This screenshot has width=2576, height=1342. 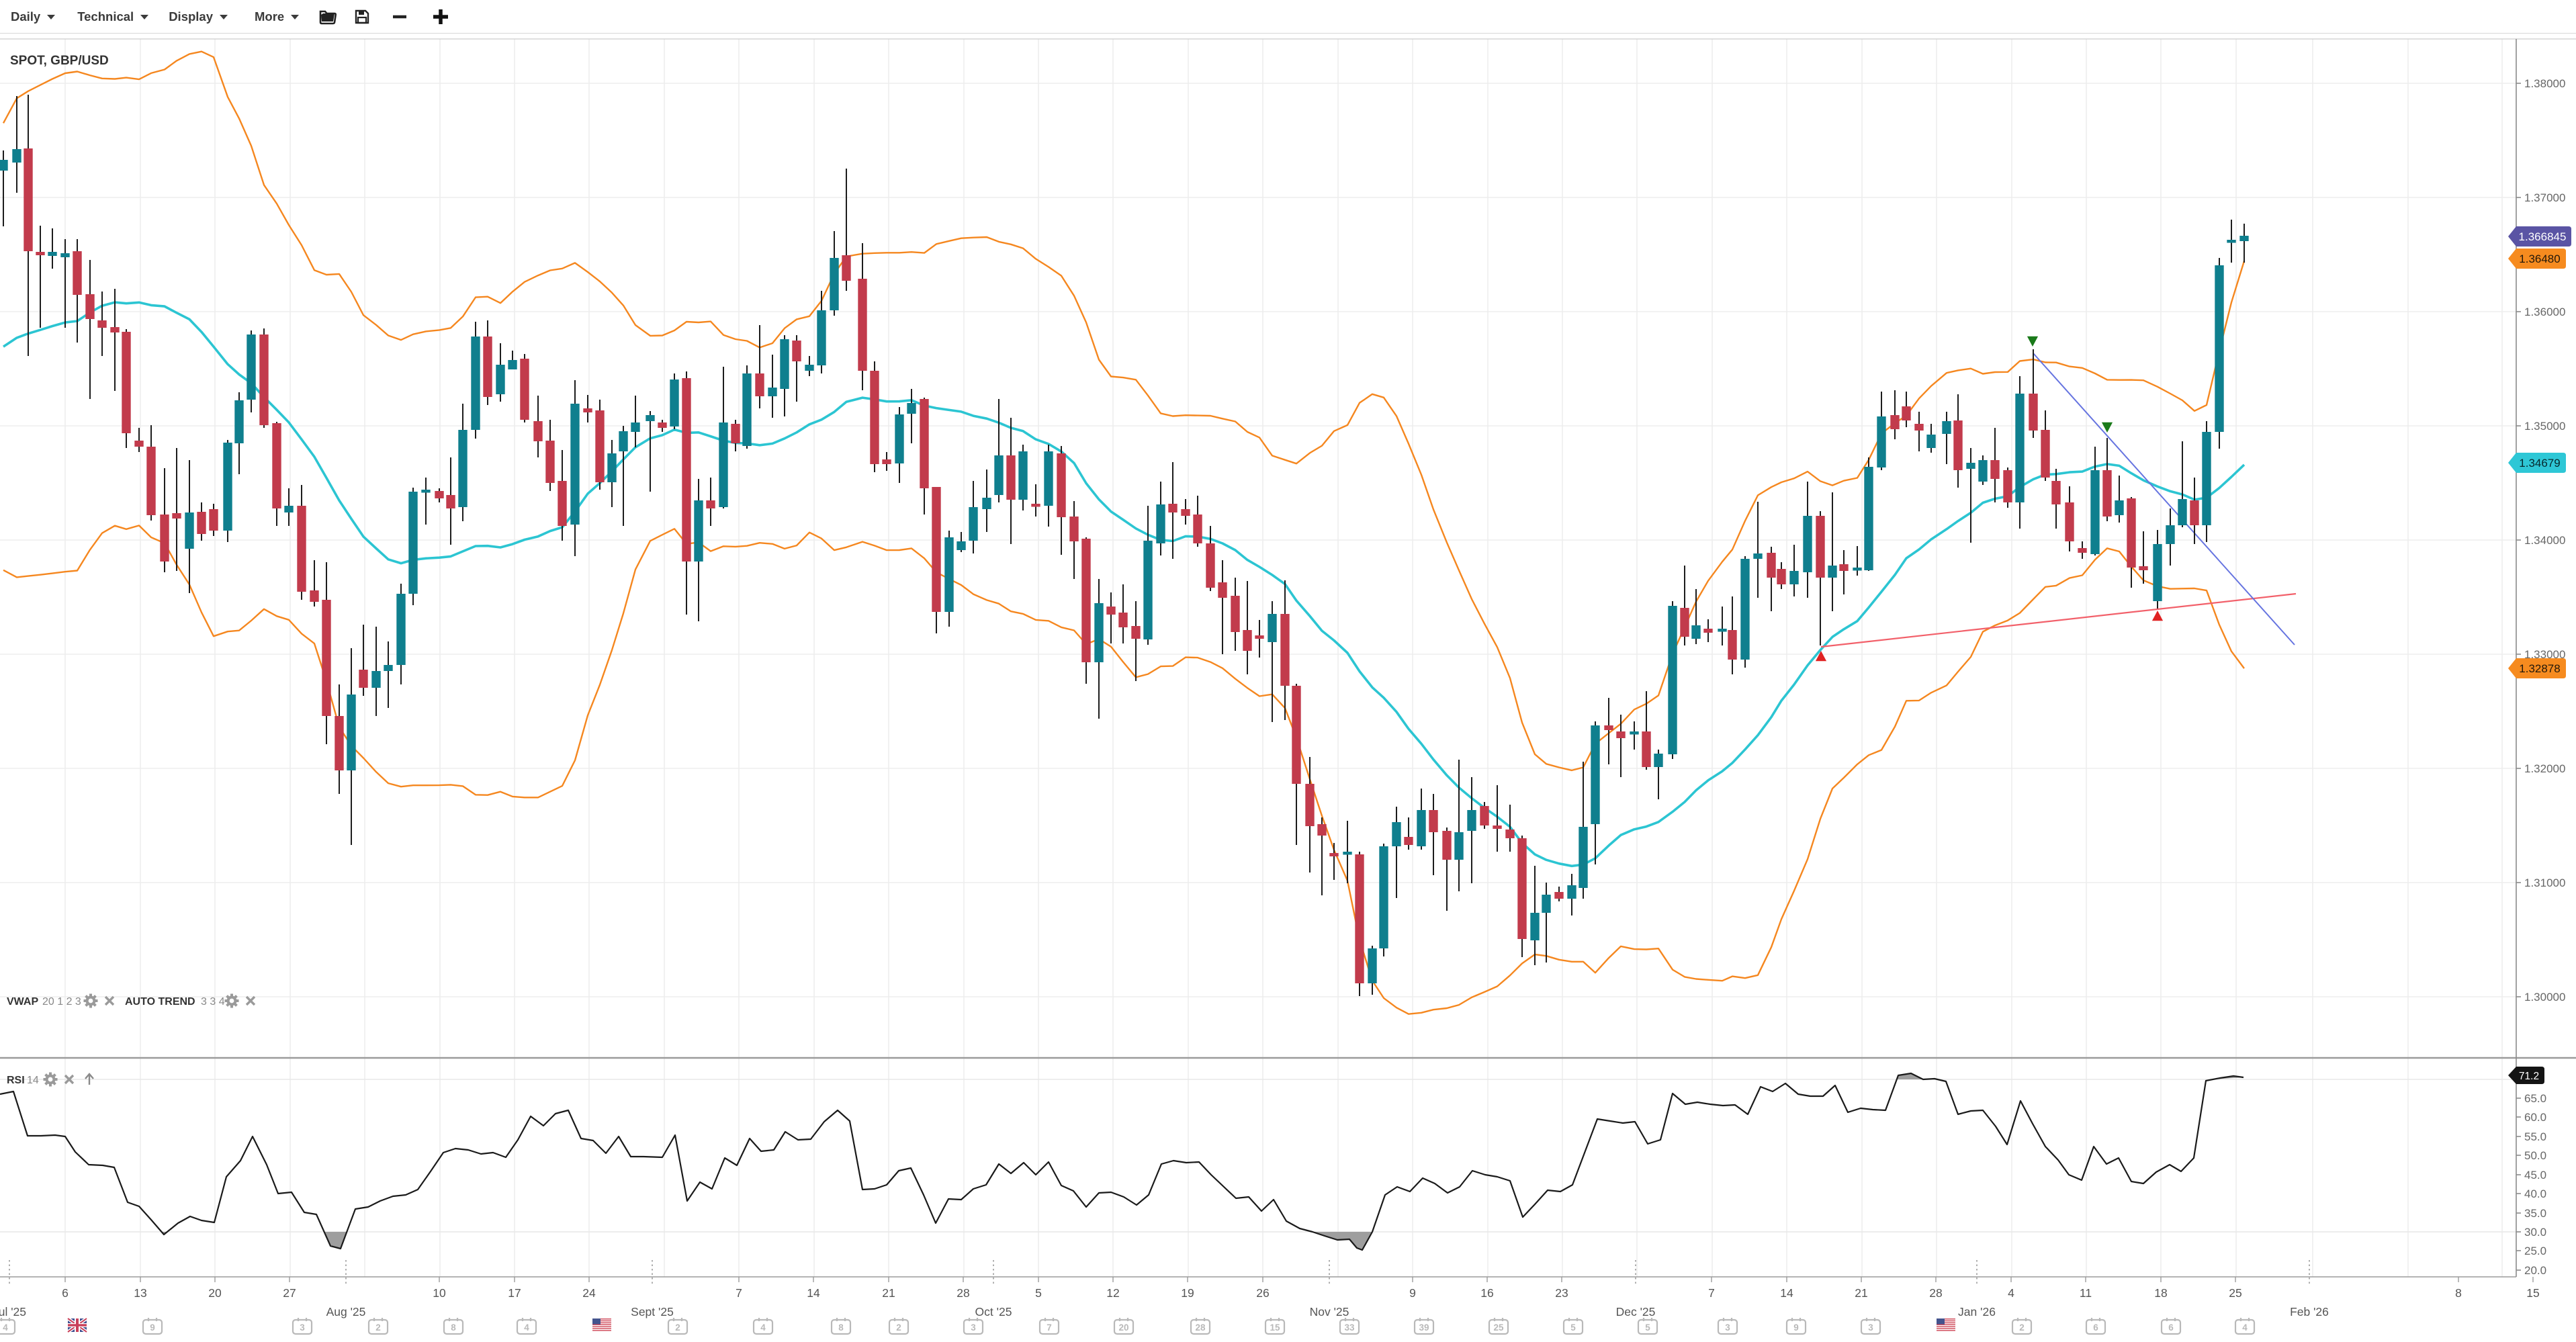 I want to click on svg-text: Jul '25, so click(x=13, y=1311).